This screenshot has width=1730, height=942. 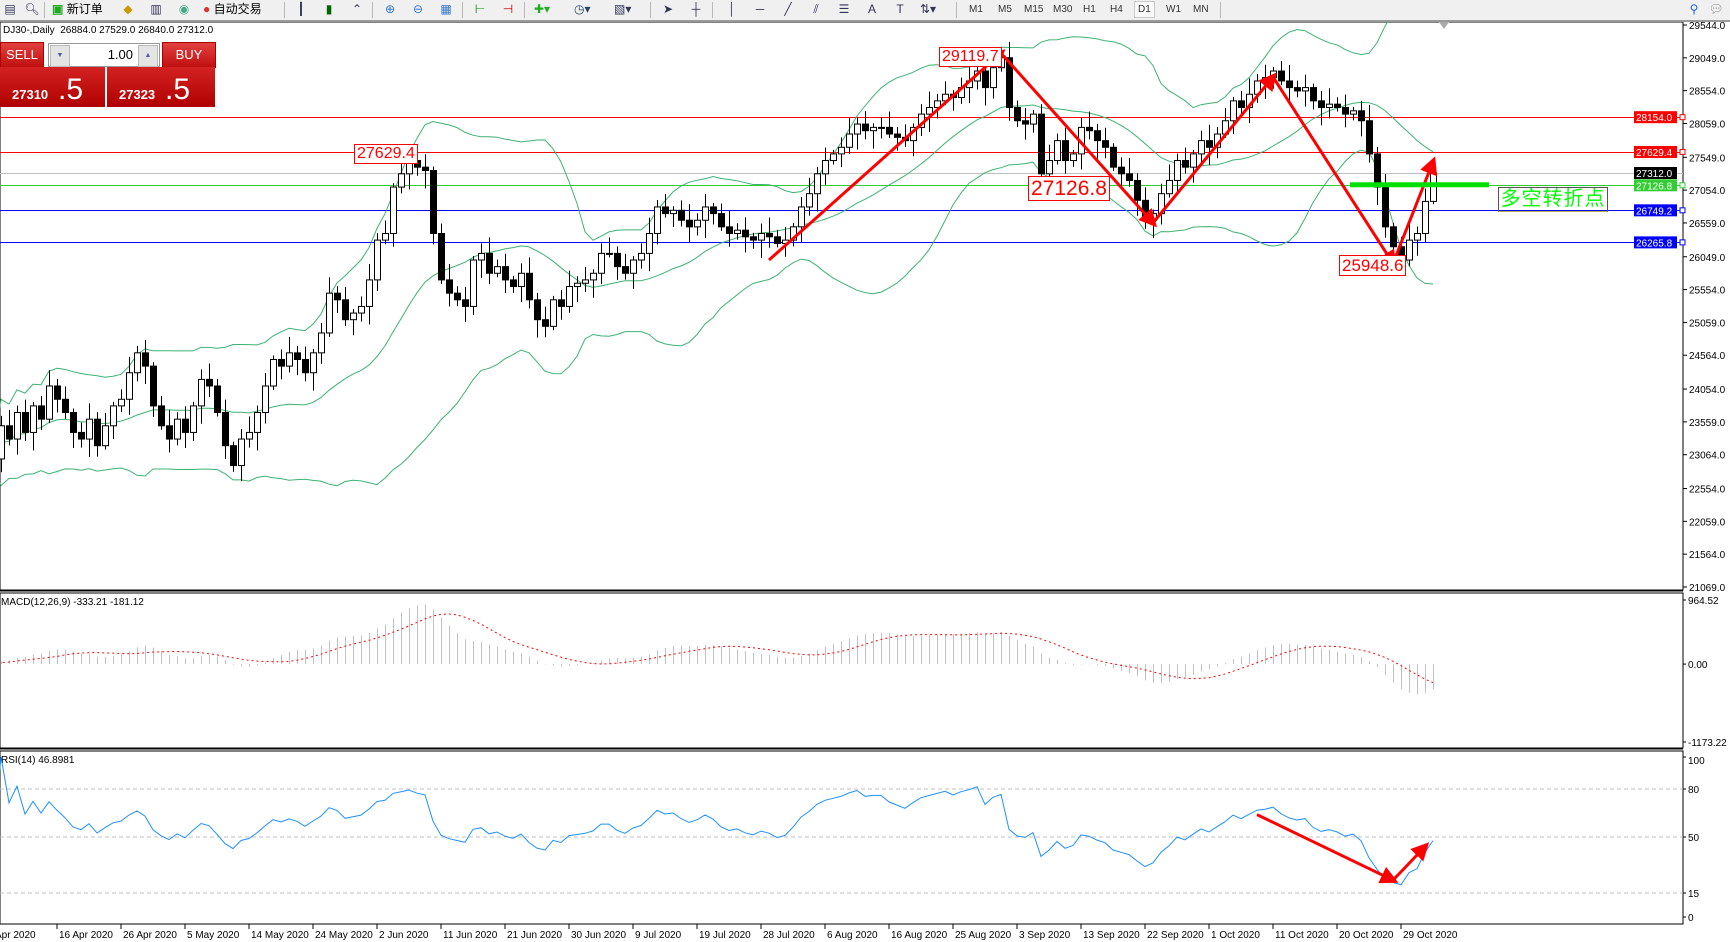 What do you see at coordinates (788, 9) in the screenshot?
I see `trendline-icon: ╱` at bounding box center [788, 9].